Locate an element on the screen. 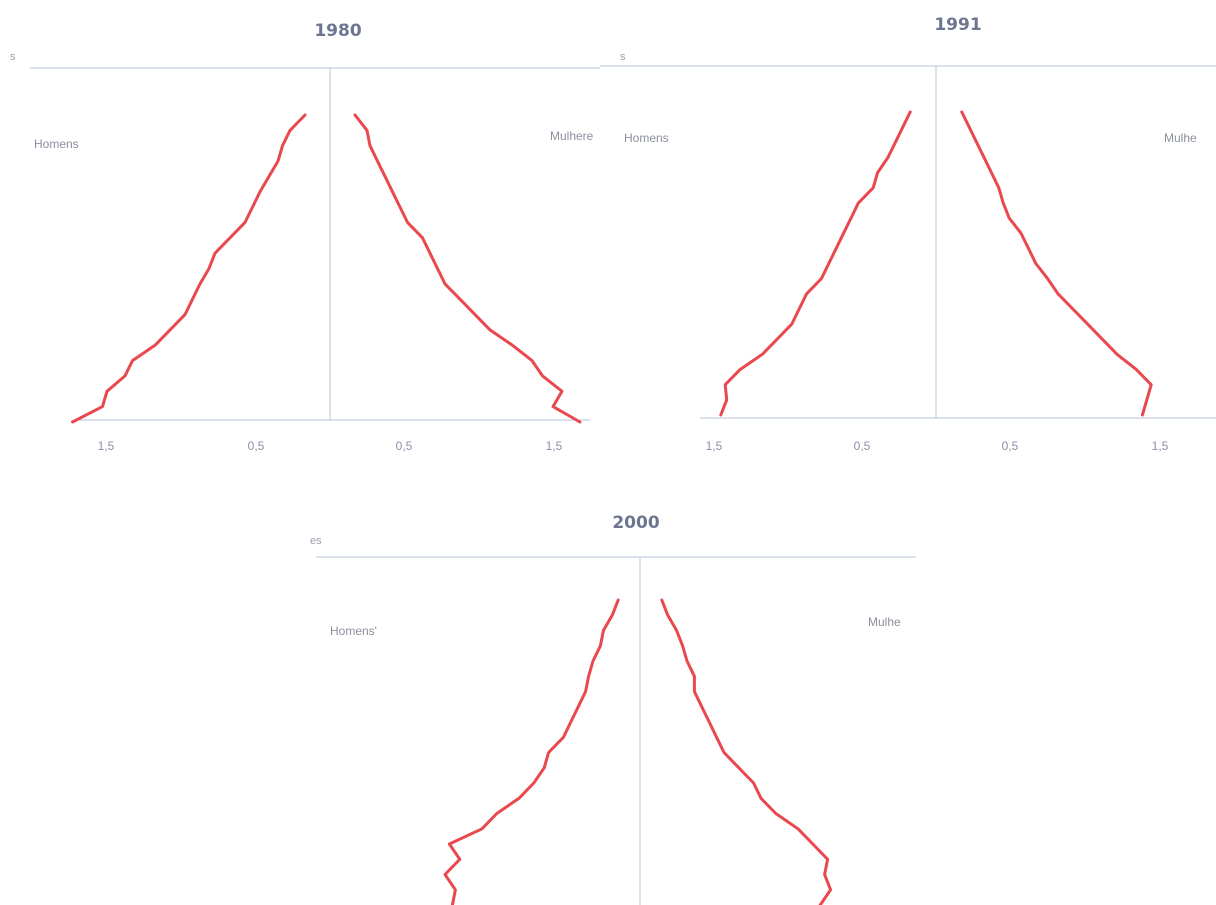 This screenshot has width=1216, height=905. men-label: Homens' is located at coordinates (353, 631).